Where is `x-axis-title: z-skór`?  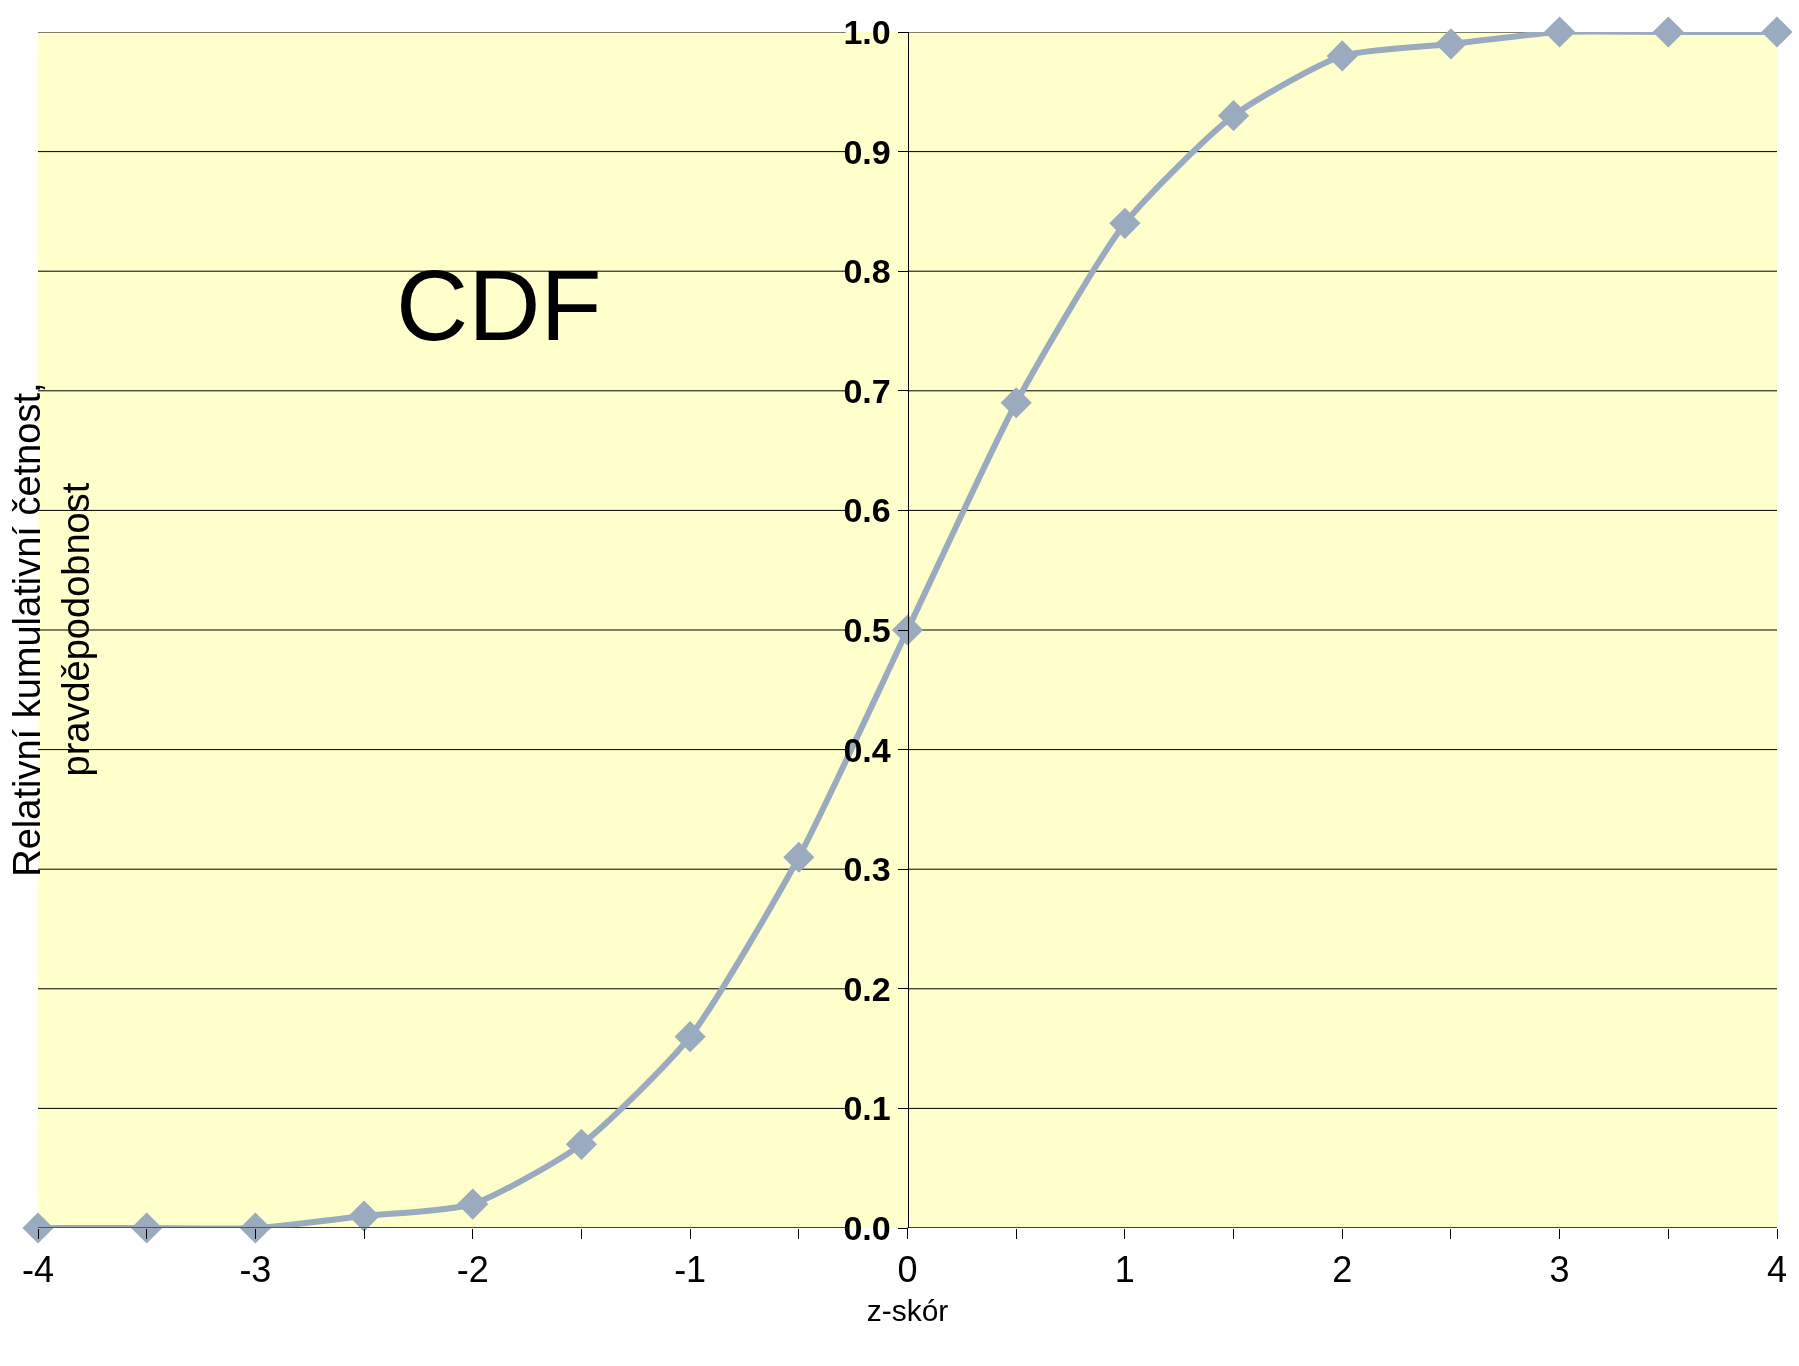
x-axis-title: z-skór is located at coordinates (907, 1310).